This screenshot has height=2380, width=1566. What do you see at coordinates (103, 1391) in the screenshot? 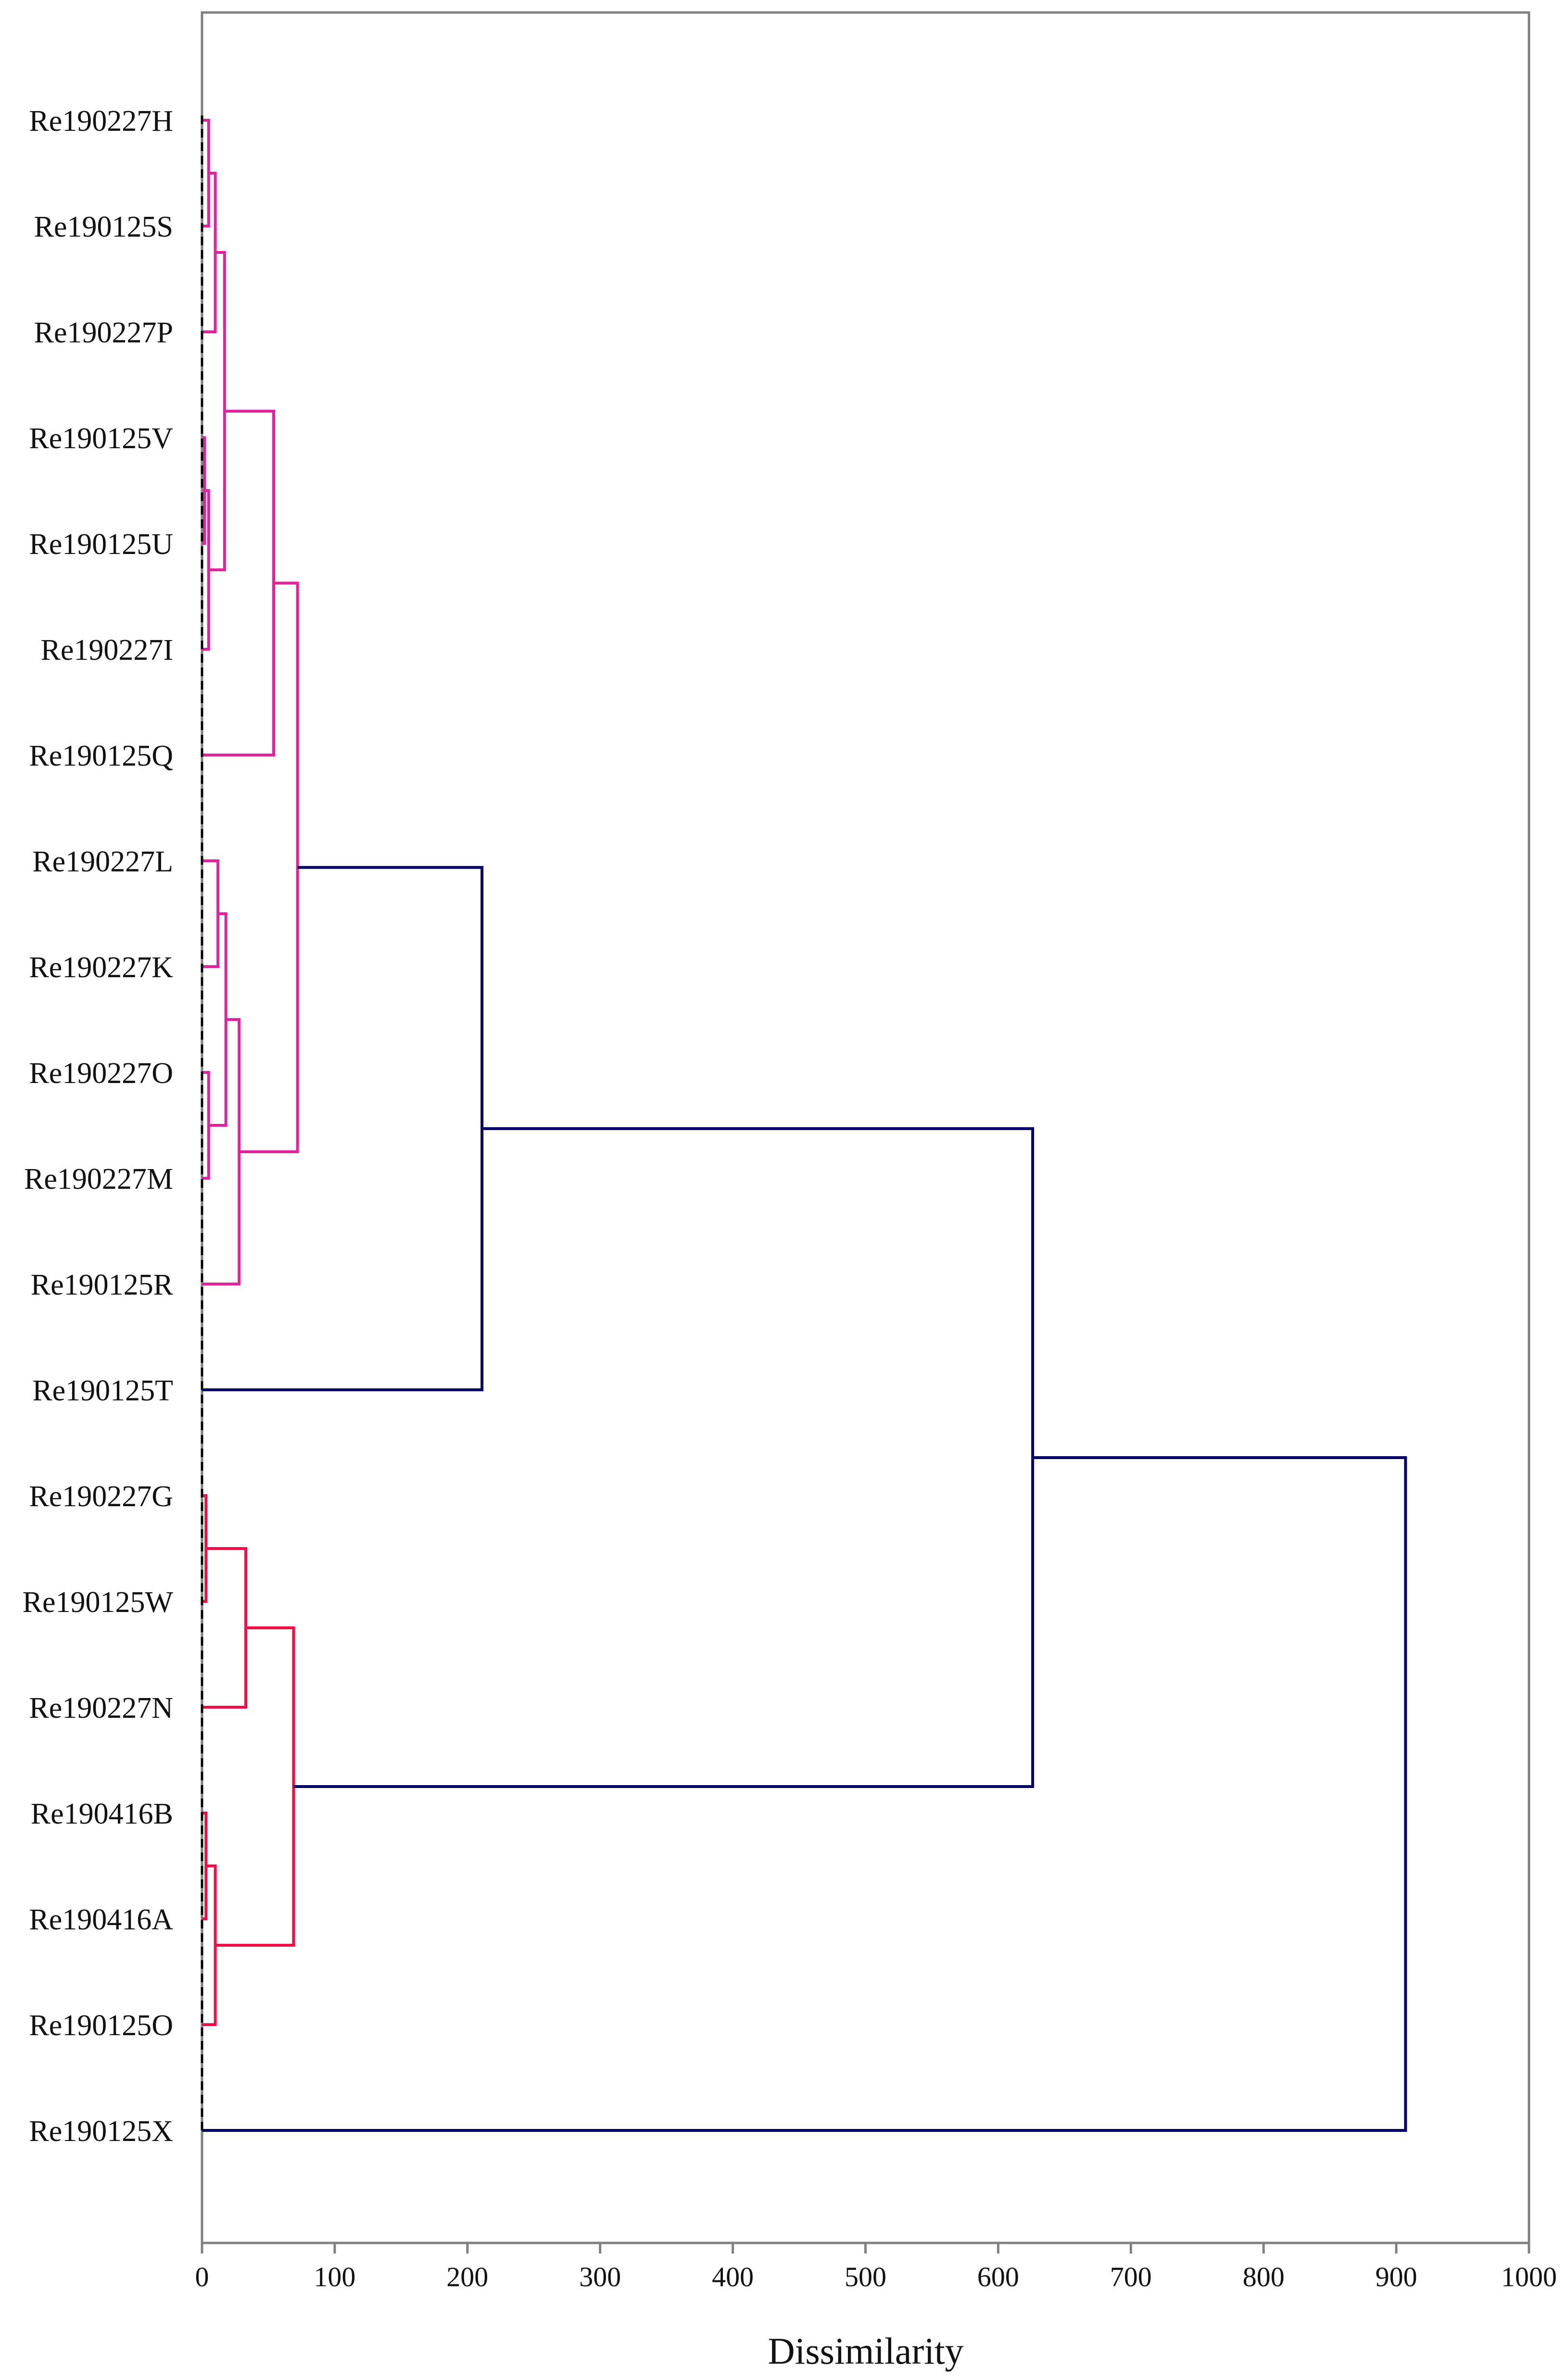
I see `leaf-label: Re190125T` at bounding box center [103, 1391].